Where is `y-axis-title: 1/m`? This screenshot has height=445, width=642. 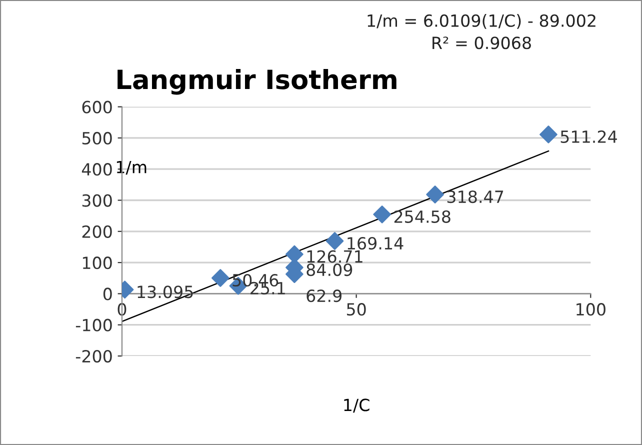 y-axis-title: 1/m is located at coordinates (131, 167).